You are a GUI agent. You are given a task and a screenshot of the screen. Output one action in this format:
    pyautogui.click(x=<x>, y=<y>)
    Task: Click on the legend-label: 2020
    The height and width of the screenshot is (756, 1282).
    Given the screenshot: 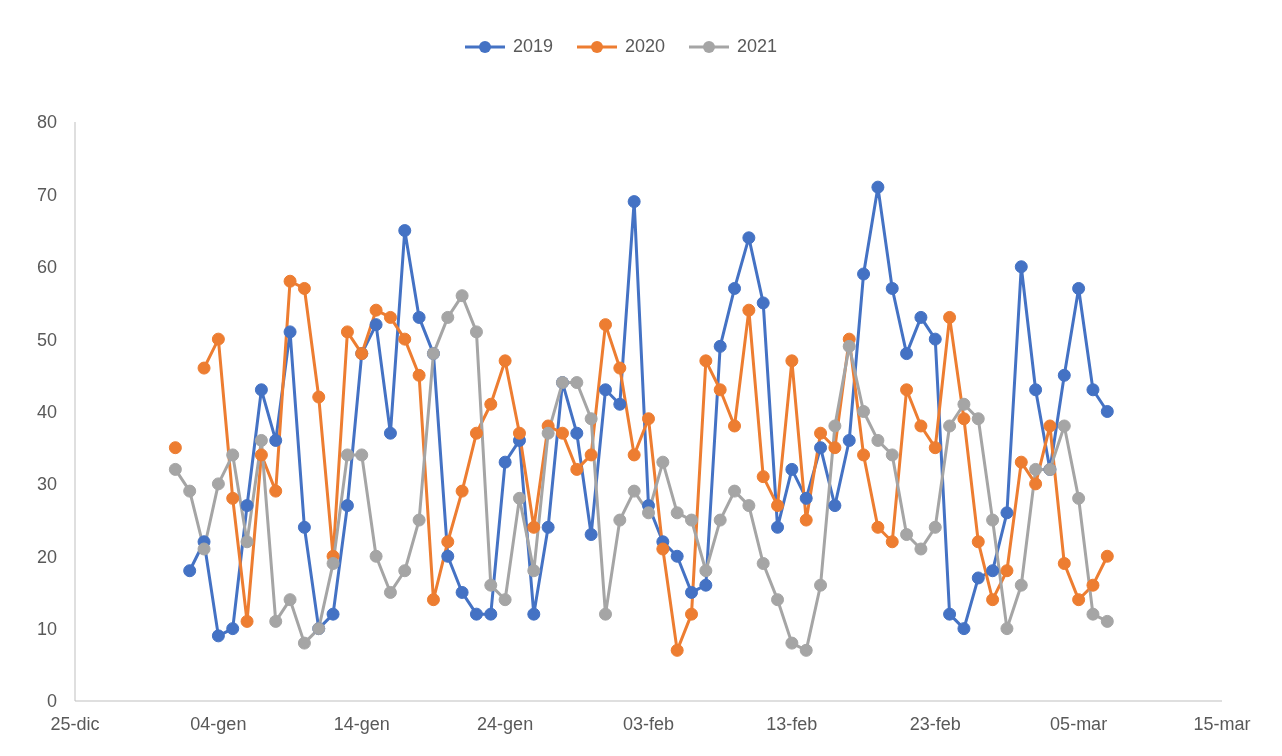 What is the action you would take?
    pyautogui.click(x=645, y=46)
    